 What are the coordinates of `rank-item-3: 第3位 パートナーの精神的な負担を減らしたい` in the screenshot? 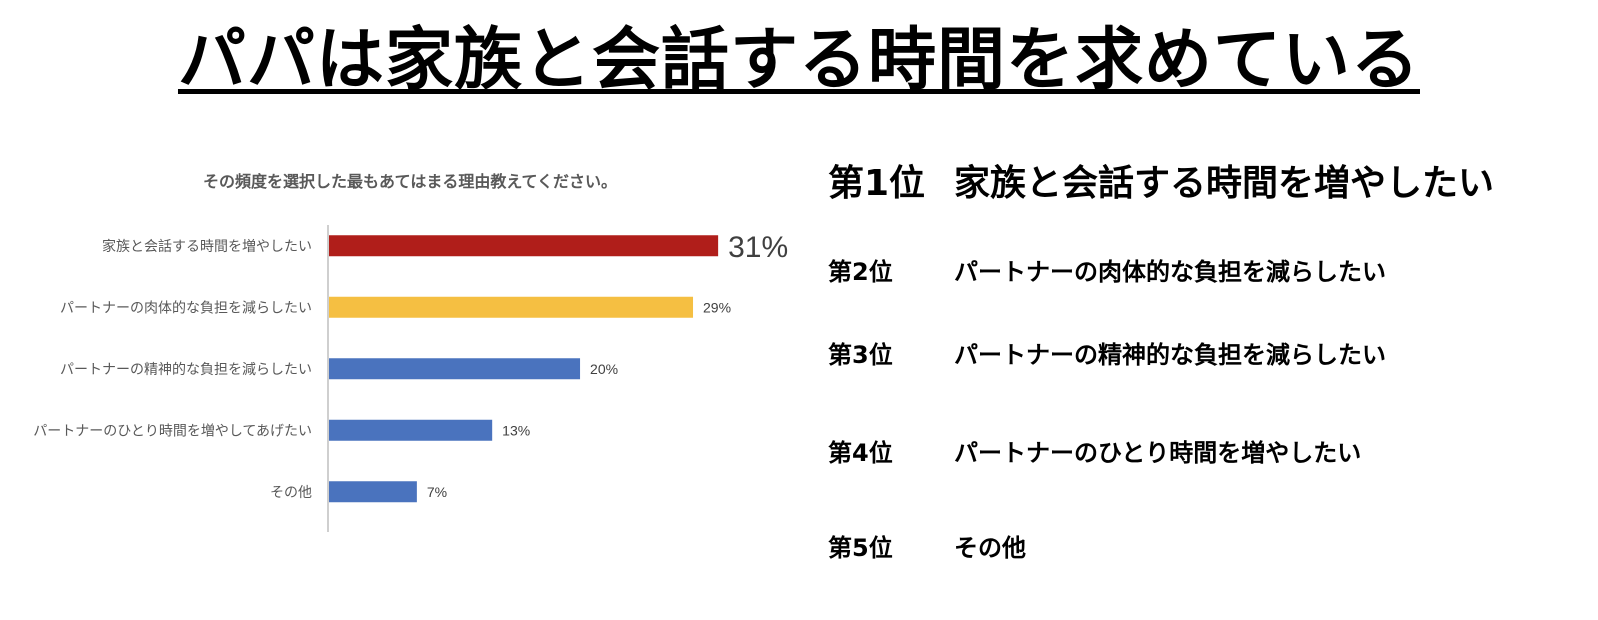 It's located at (1107, 352).